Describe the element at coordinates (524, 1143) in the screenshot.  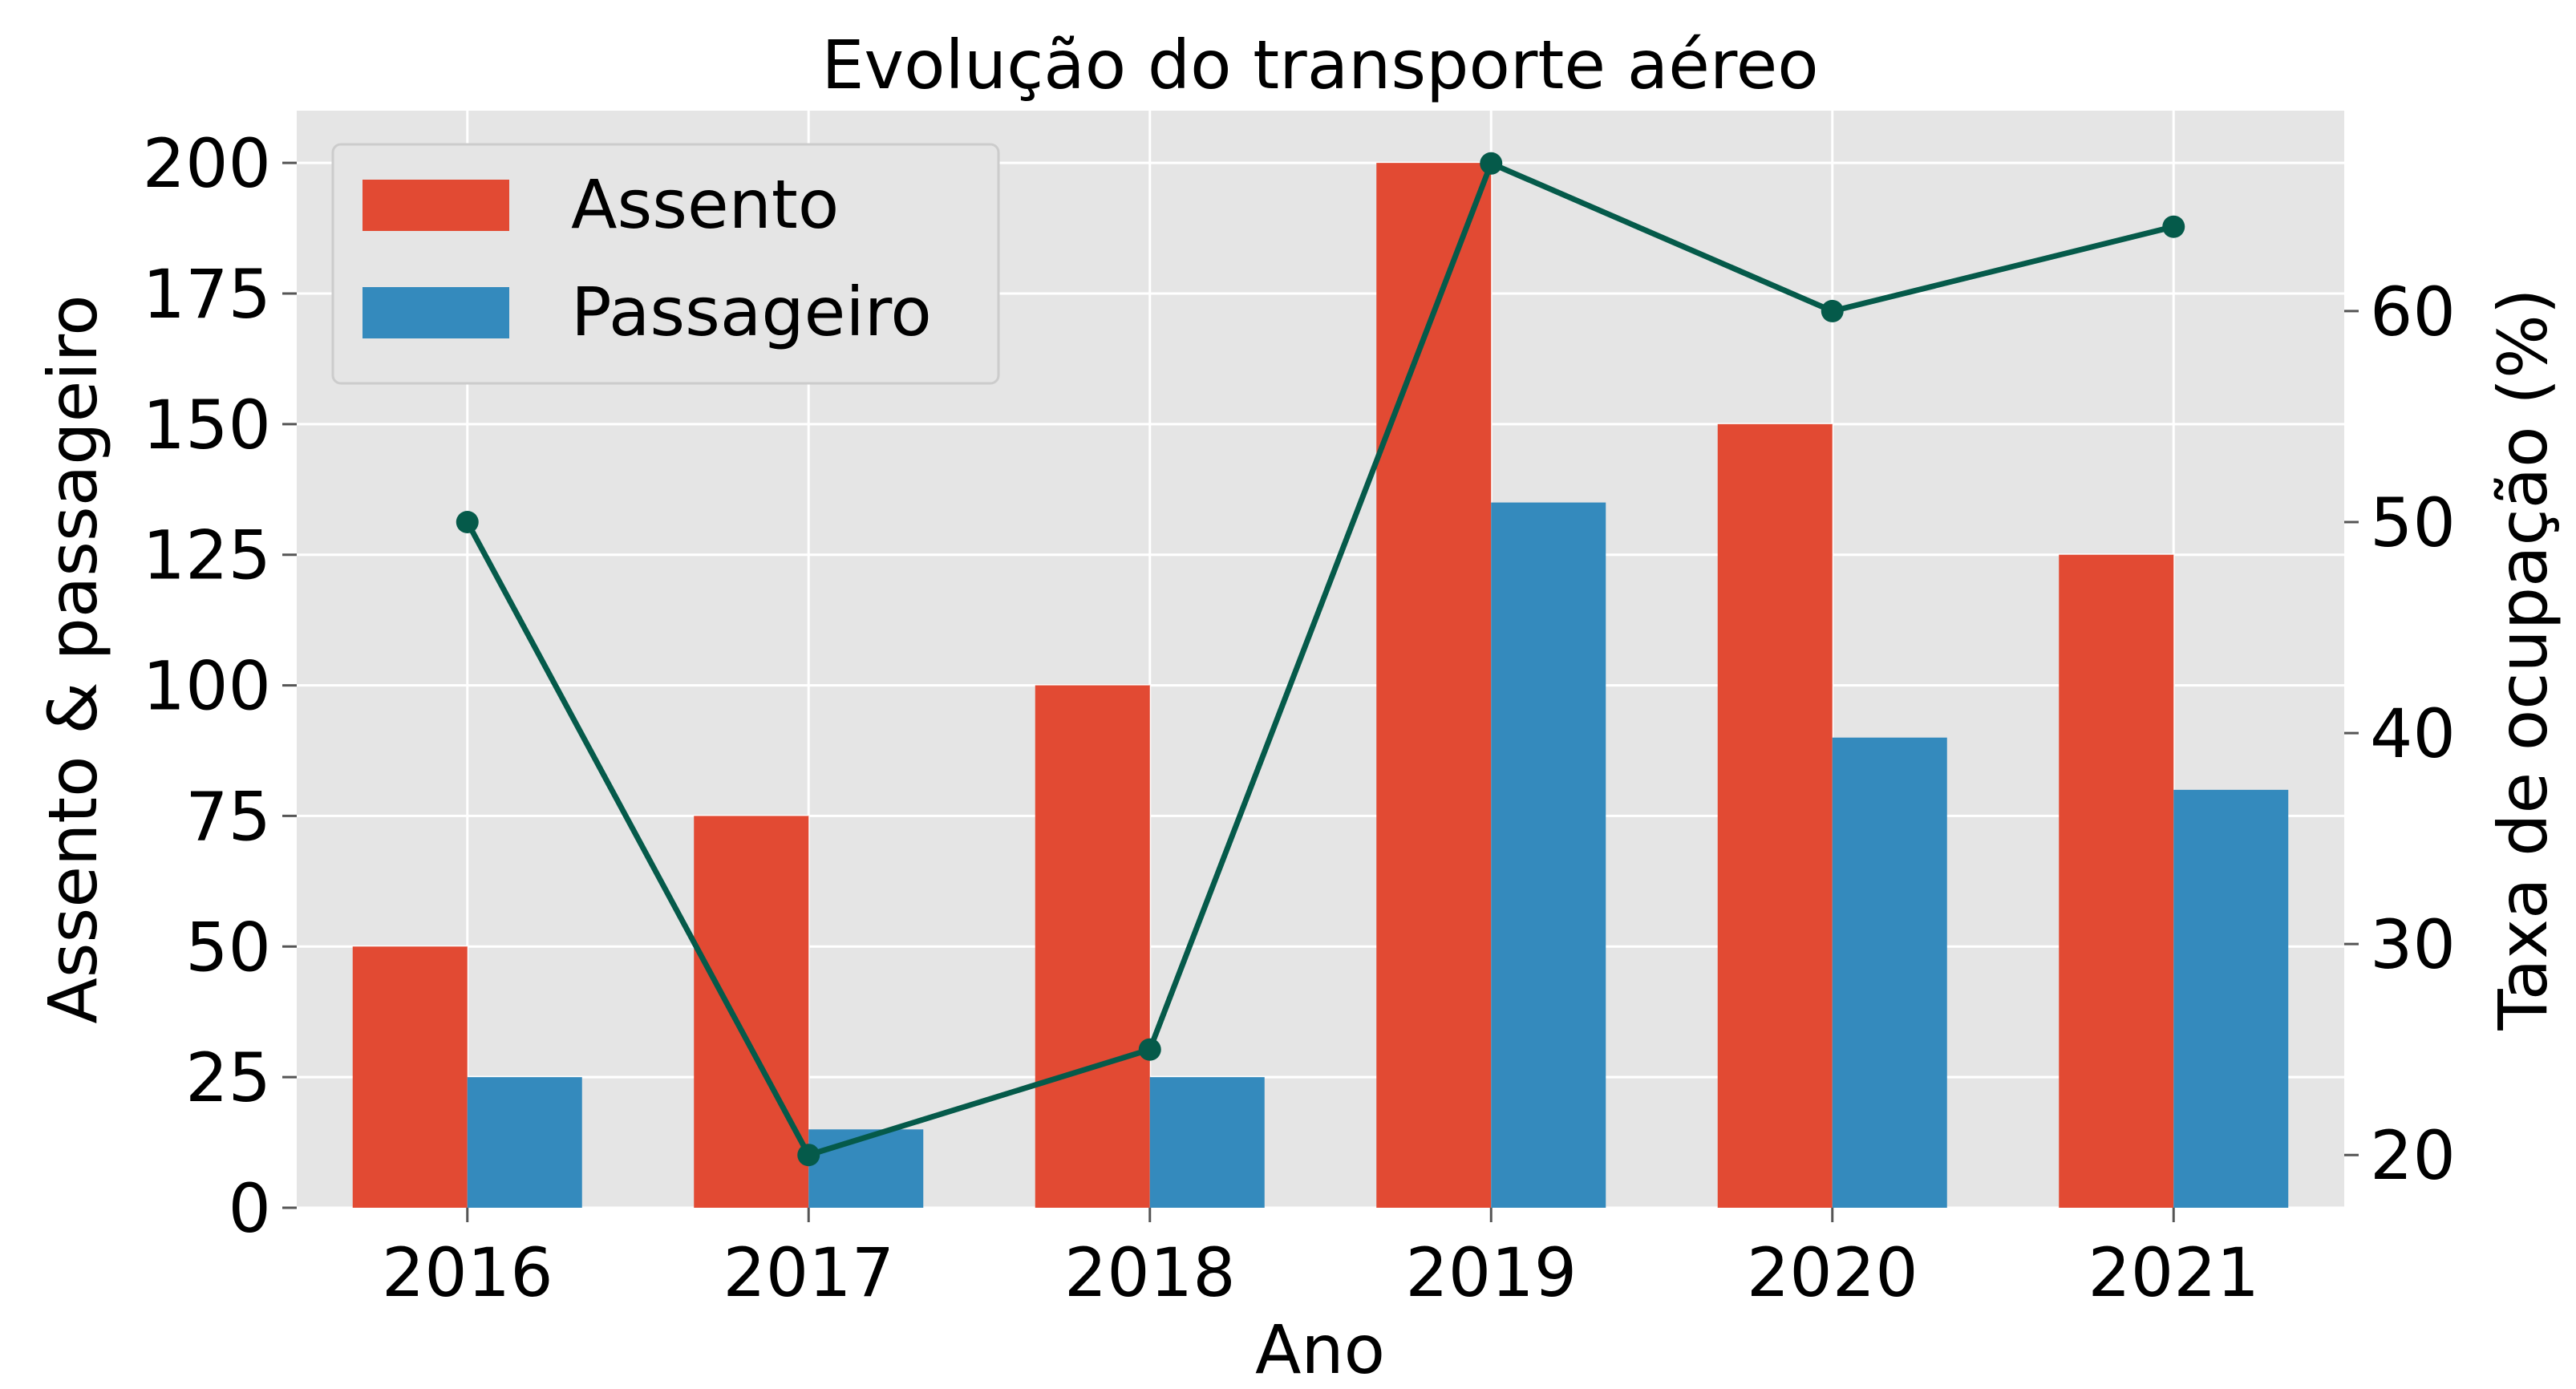
I see `bar-passageiro-2016` at that location.